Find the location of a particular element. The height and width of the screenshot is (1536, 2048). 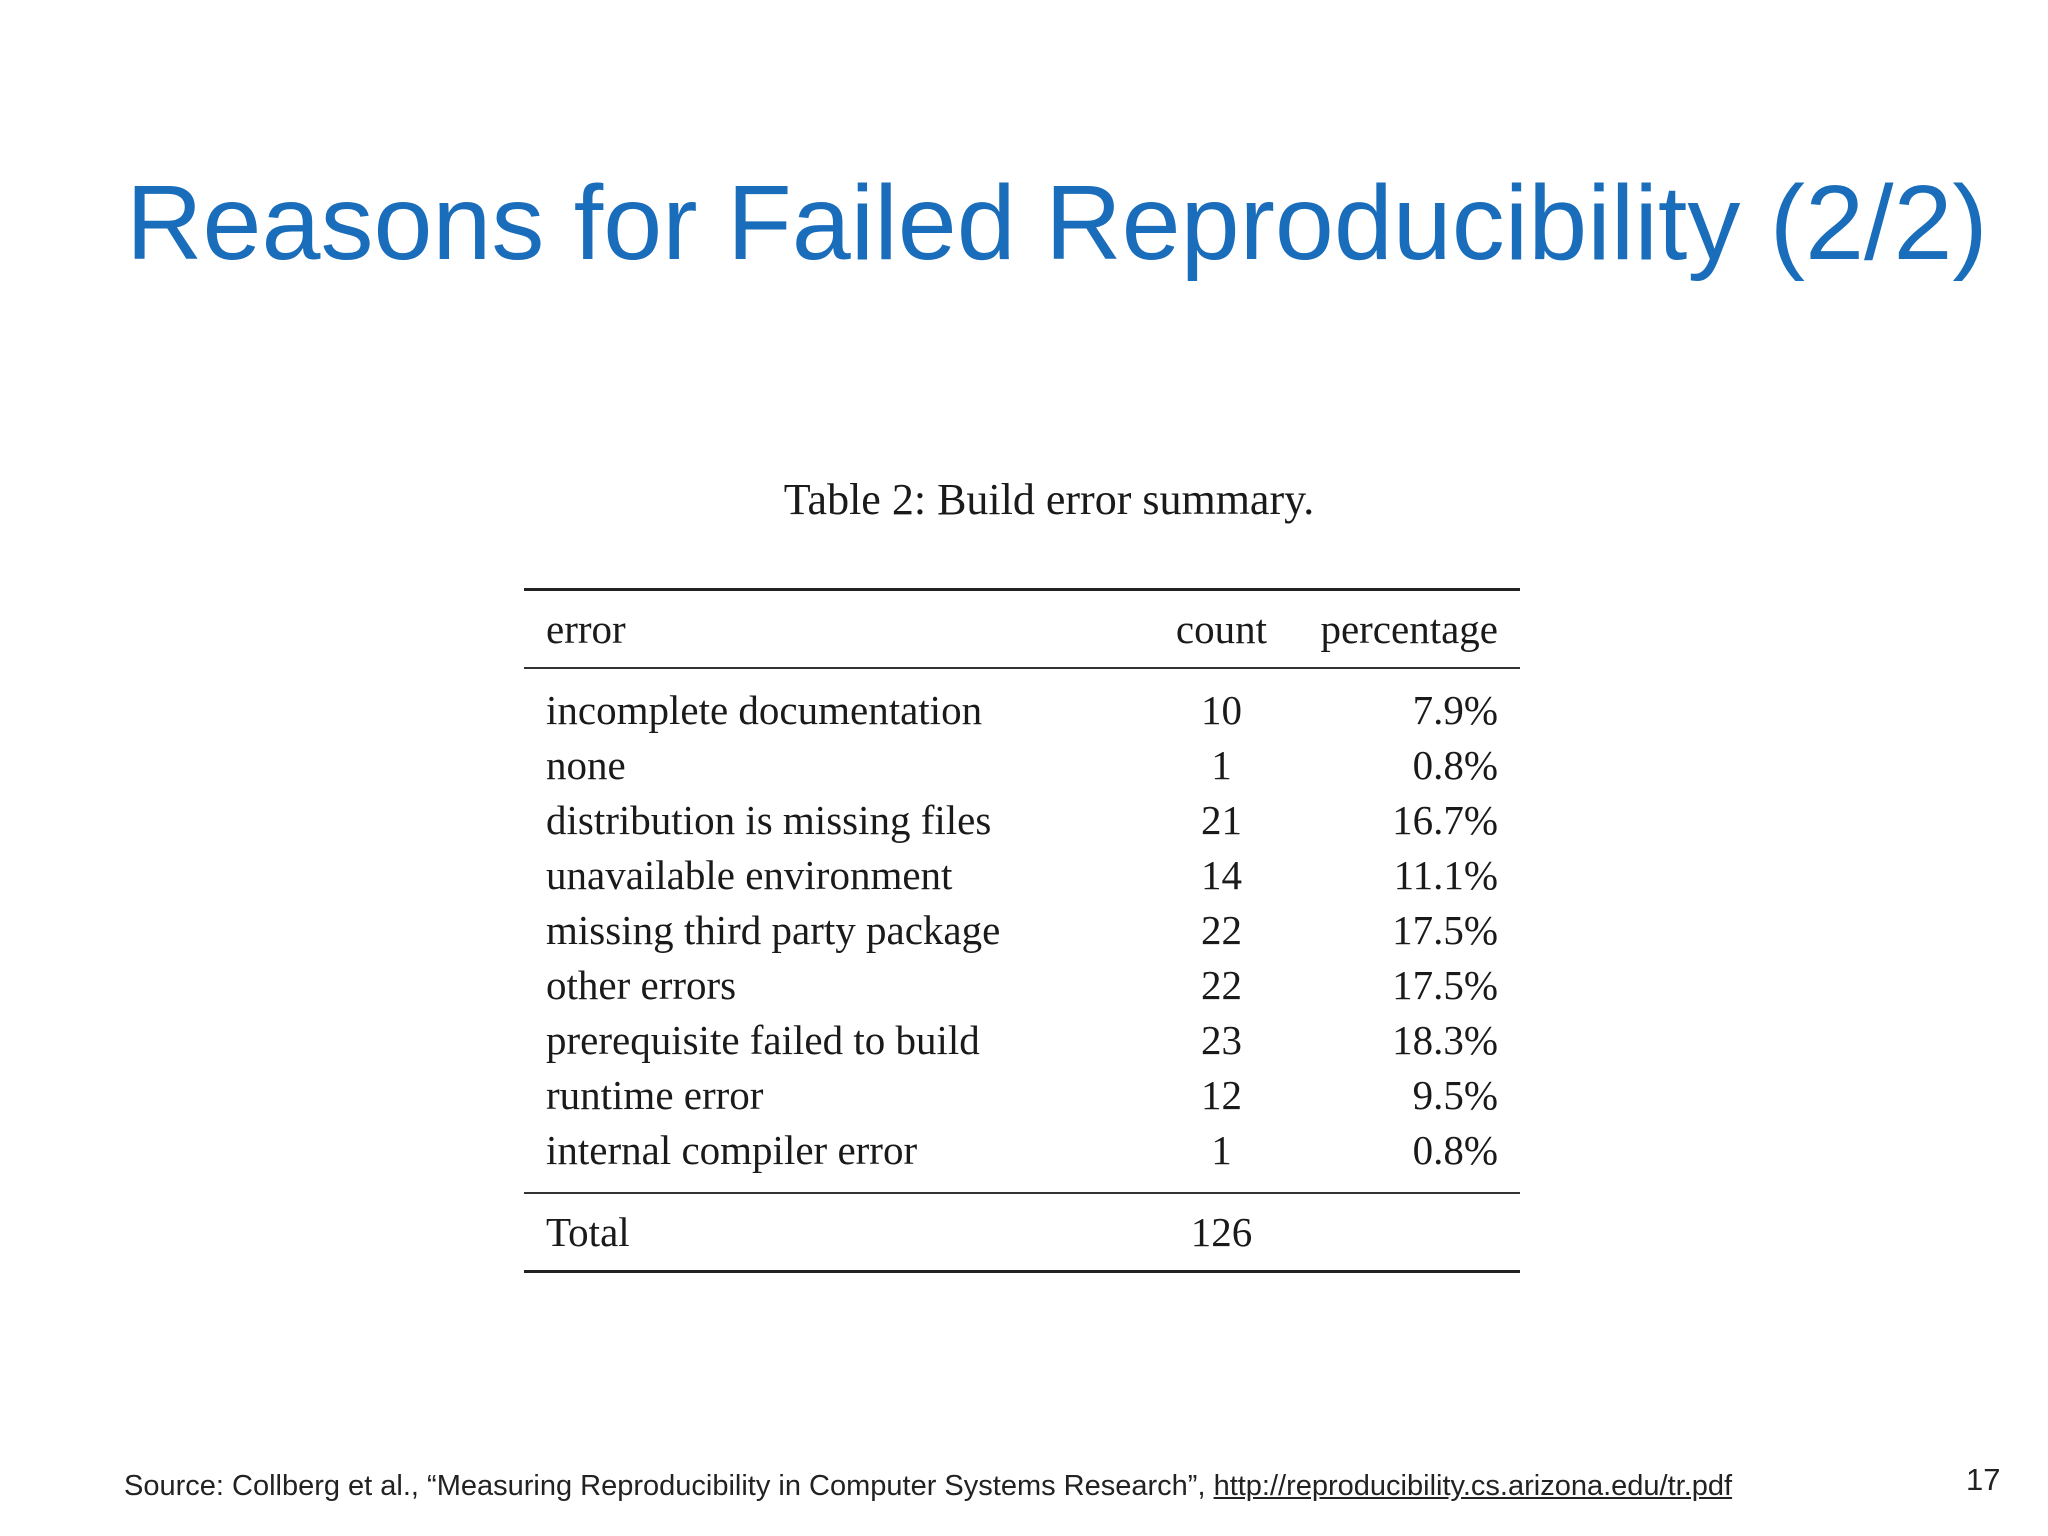

header-percentage: percentage is located at coordinates (1409, 629).